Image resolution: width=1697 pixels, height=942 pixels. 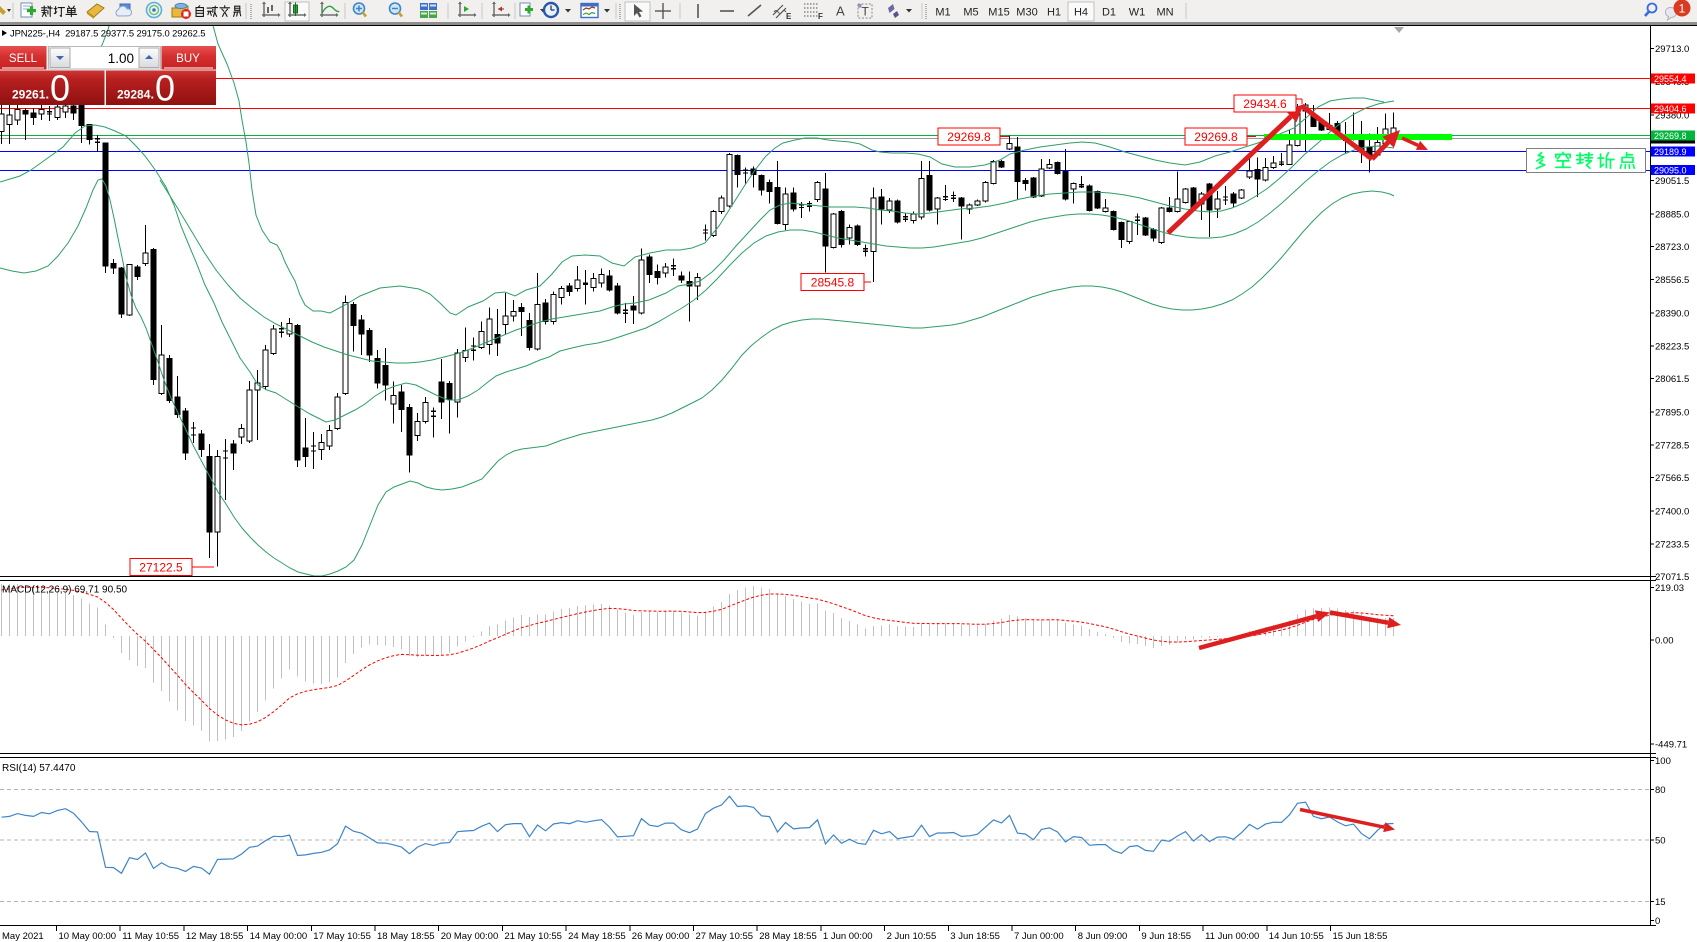 What do you see at coordinates (866, 12) in the screenshot?
I see `svg-text: T` at bounding box center [866, 12].